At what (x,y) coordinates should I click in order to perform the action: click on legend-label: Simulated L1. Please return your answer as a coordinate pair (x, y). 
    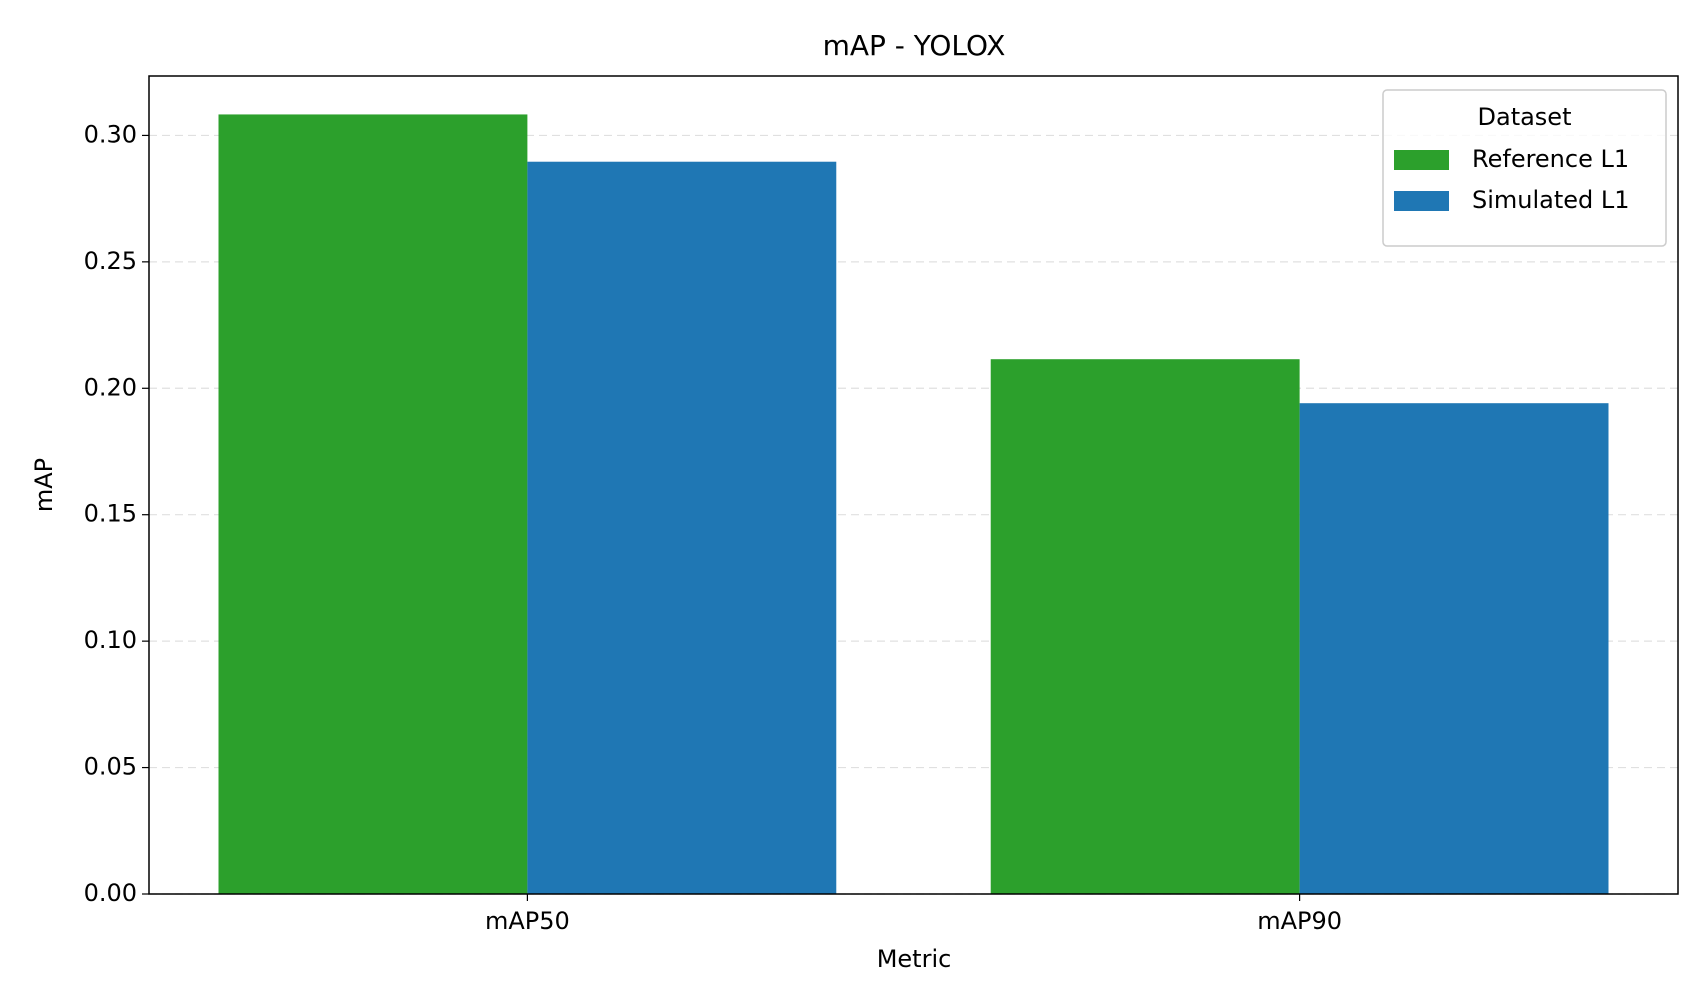
    Looking at the image, I should click on (1551, 200).